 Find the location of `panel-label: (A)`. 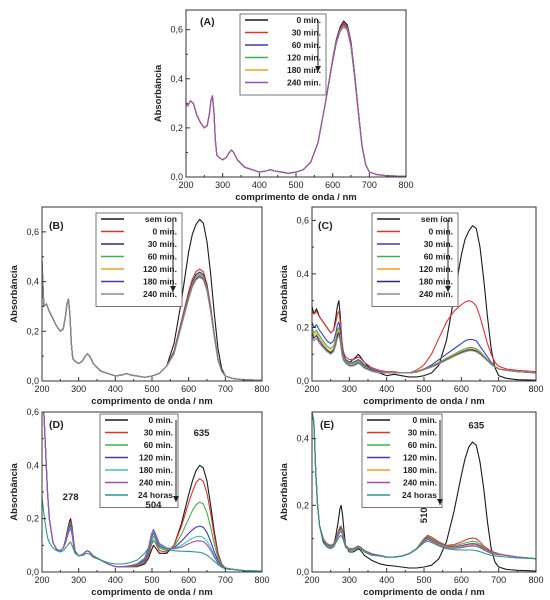

panel-label: (A) is located at coordinates (207, 22).